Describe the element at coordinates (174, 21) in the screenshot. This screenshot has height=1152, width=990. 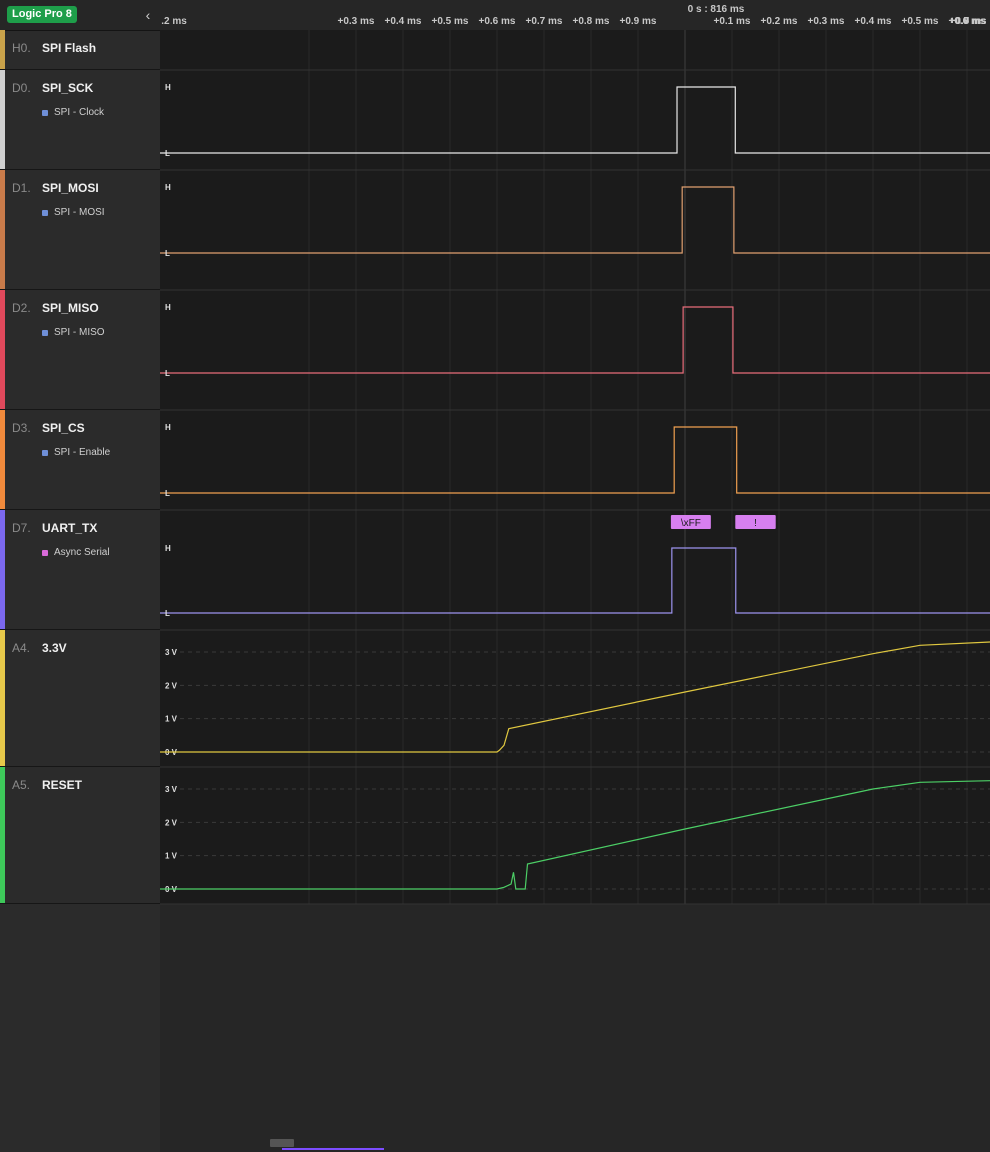
I see `time-tick-label: .2 ms` at that location.